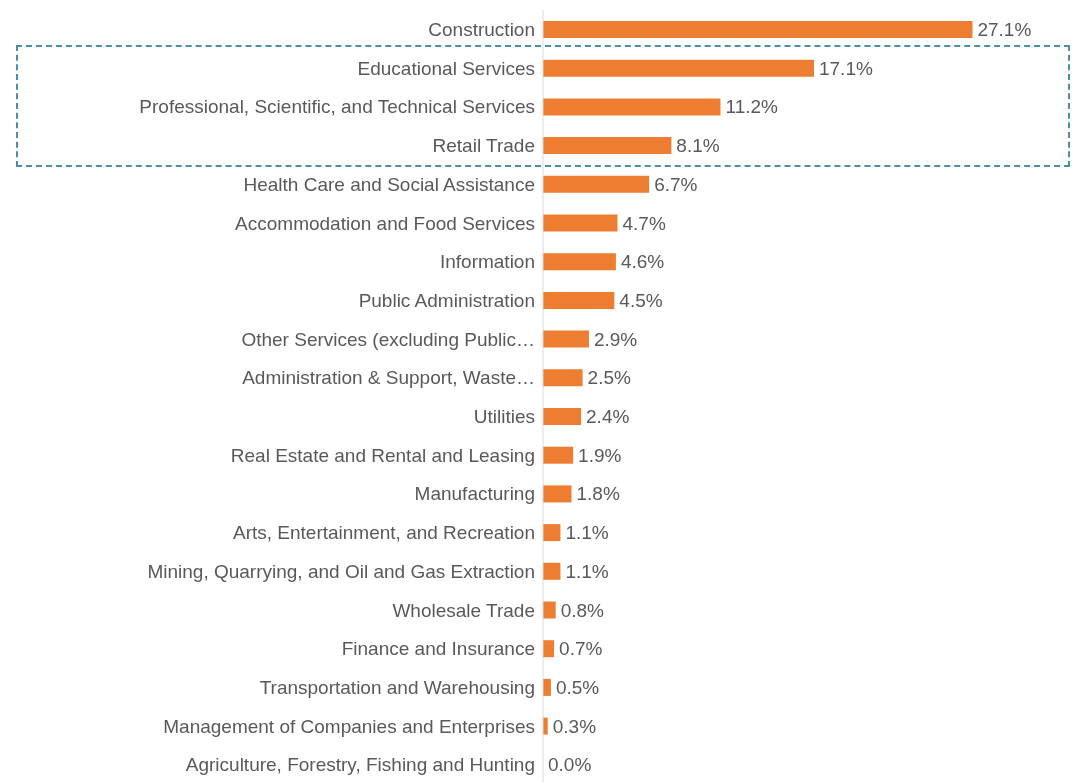 This screenshot has width=1082, height=782. I want to click on y-tick-label: Public Administration, so click(446, 300).